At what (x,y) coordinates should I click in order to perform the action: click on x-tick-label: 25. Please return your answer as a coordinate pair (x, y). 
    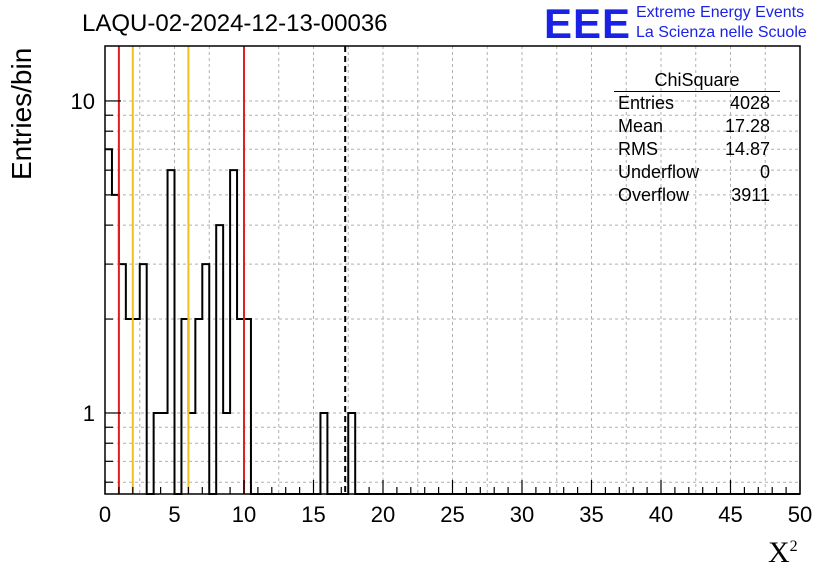
    Looking at the image, I should click on (452, 514).